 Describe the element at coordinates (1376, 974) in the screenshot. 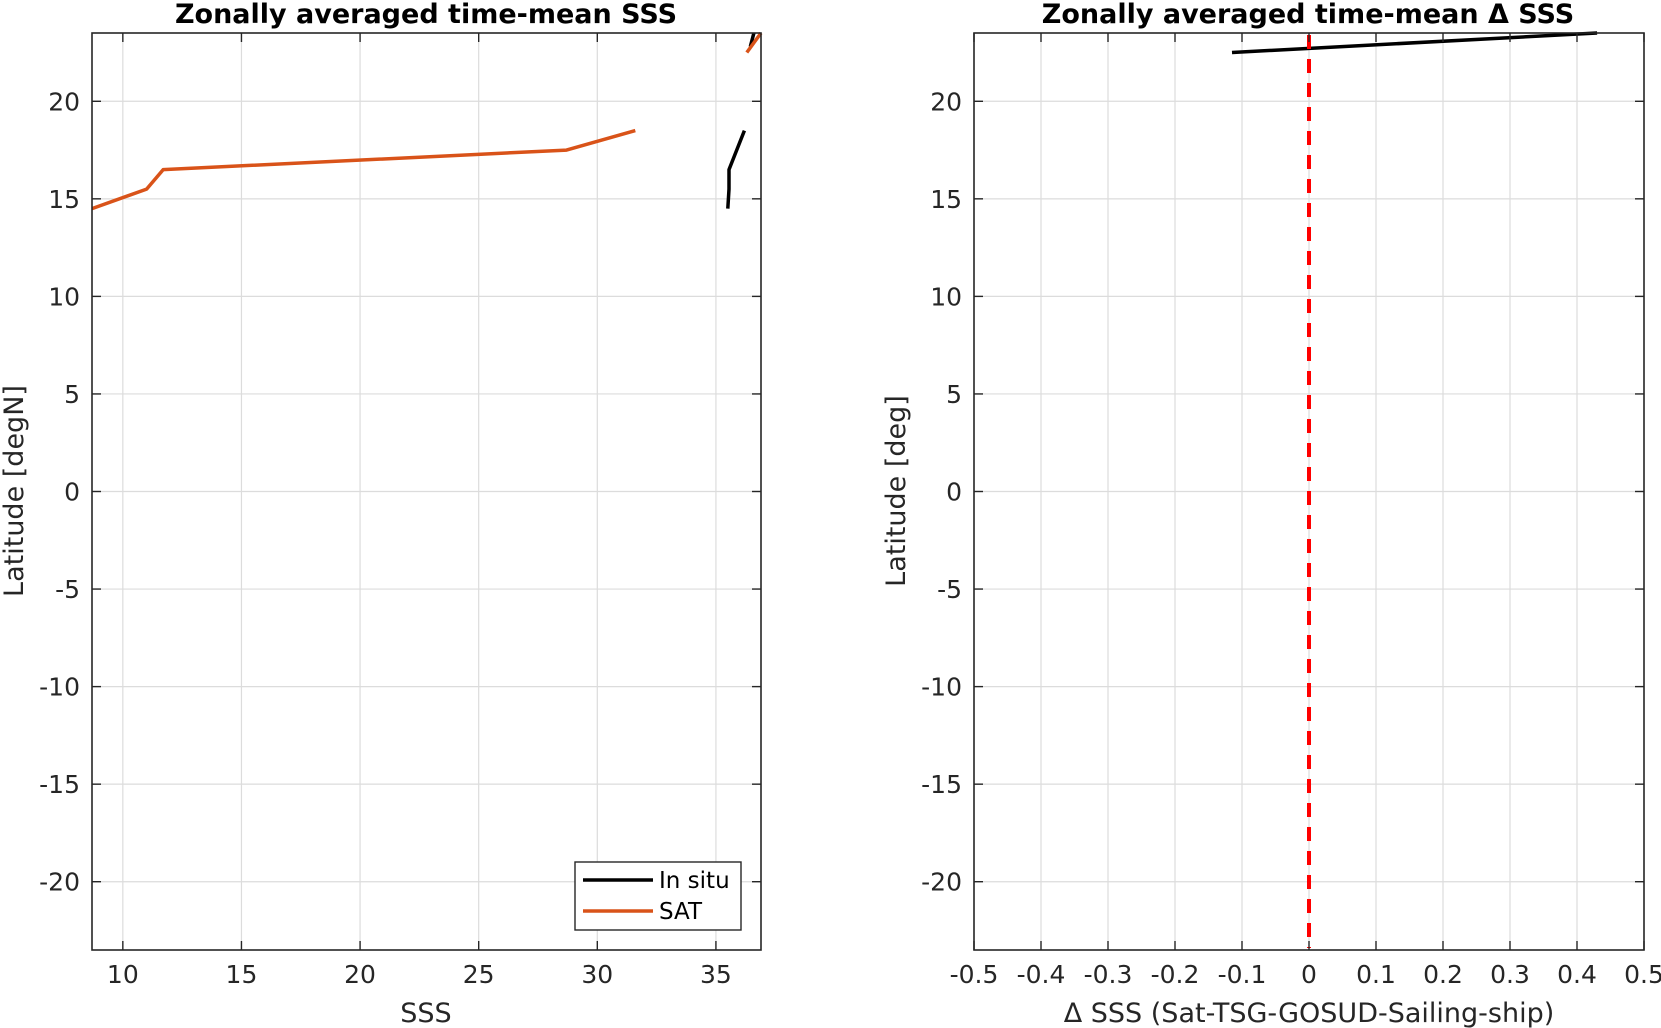

I see `x-tick-label: 0.1` at that location.